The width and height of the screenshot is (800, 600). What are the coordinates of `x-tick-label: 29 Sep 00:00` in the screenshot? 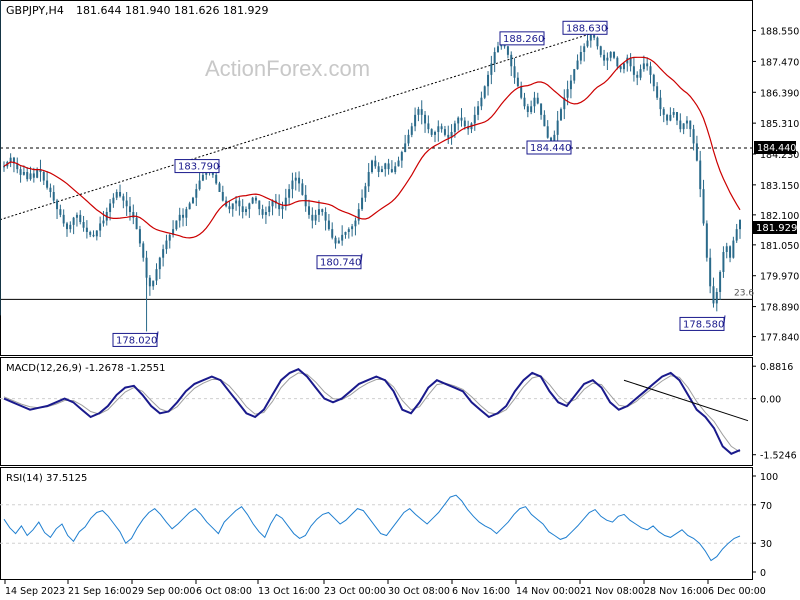 It's located at (163, 591).